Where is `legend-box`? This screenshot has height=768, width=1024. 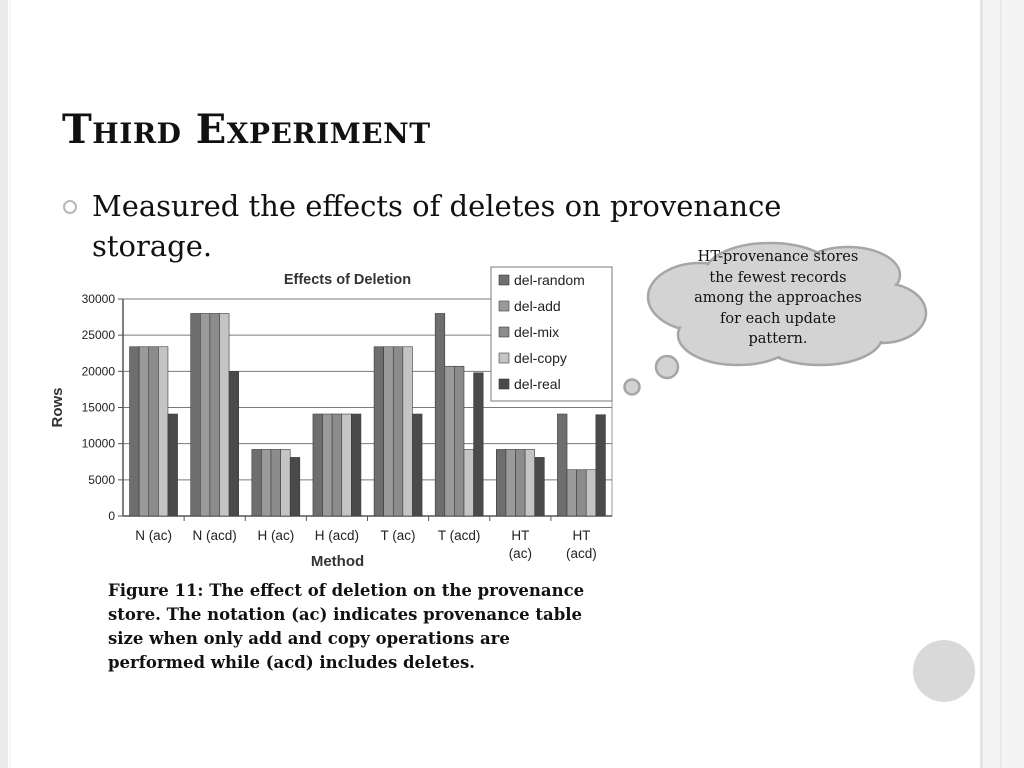
legend-box is located at coordinates (551, 334).